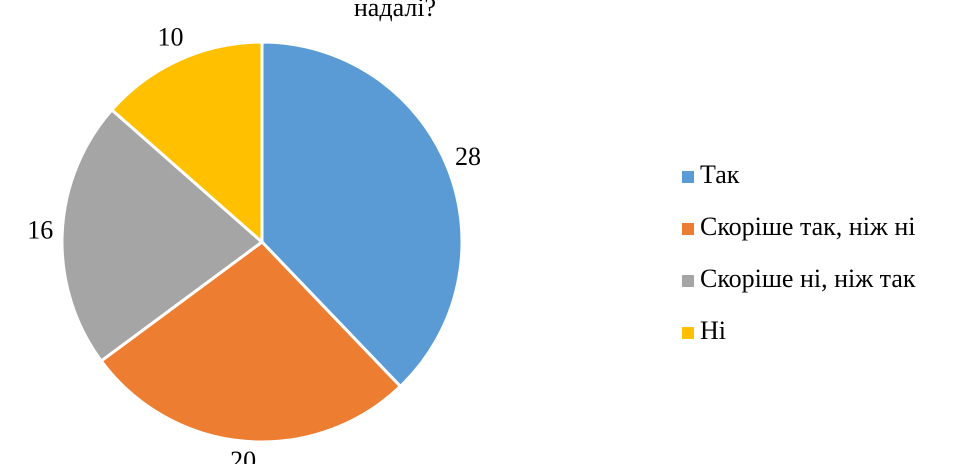 Image resolution: width=972 pixels, height=464 pixels. I want to click on legend-label: Так, so click(720, 174).